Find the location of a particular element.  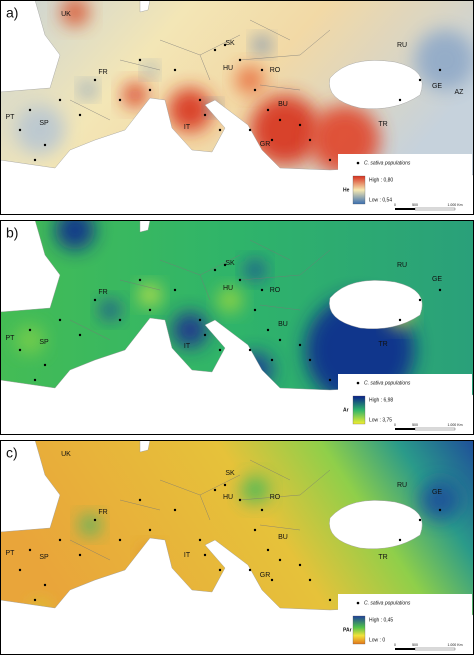

country-label: AZ is located at coordinates (460, 92).